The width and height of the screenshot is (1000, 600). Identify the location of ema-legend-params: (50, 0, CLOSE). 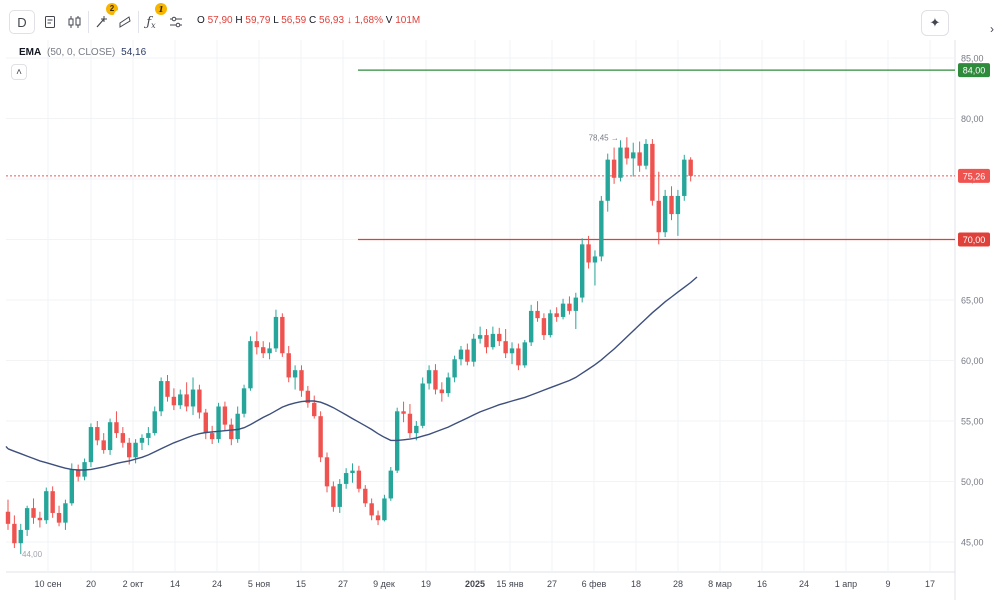
(81, 52).